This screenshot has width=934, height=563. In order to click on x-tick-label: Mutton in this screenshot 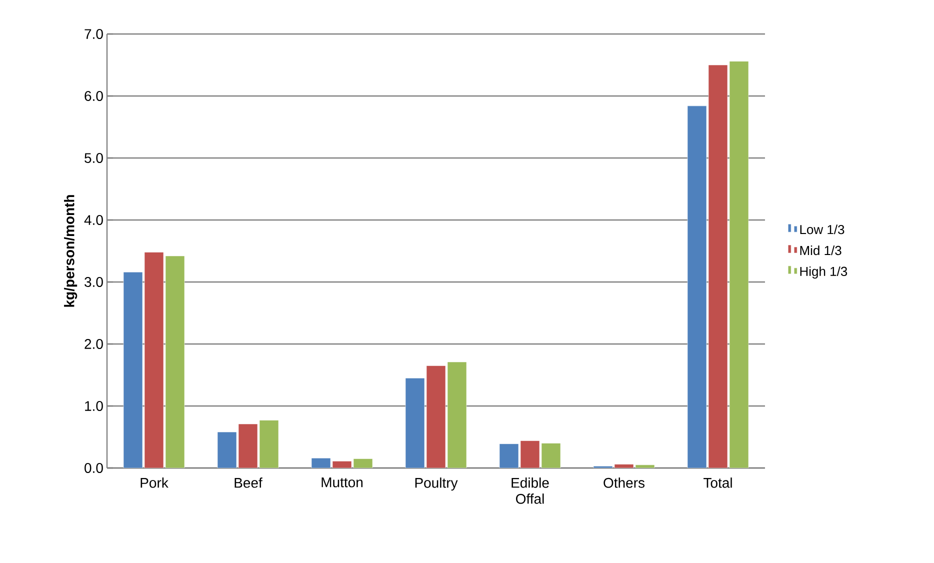, I will do `click(342, 483)`.